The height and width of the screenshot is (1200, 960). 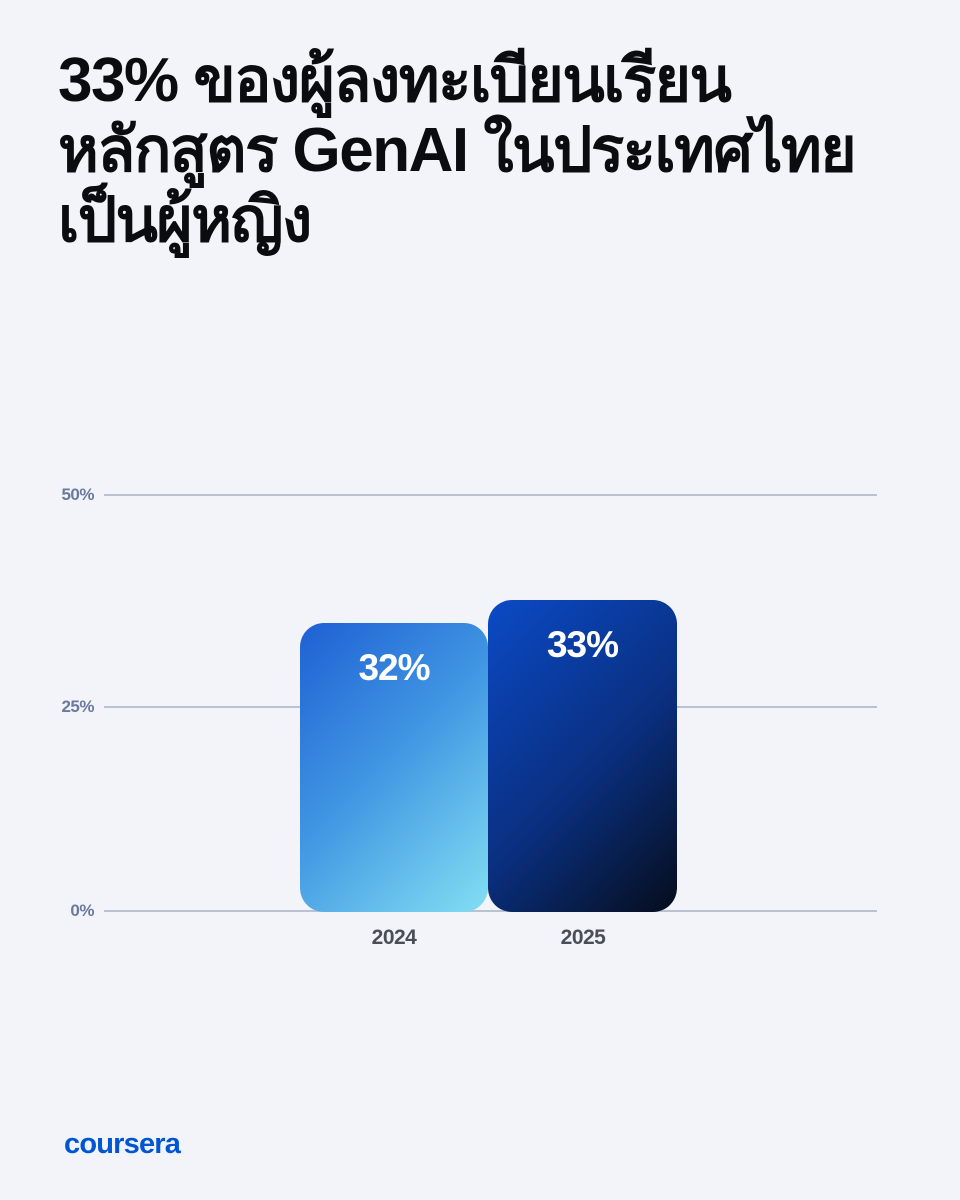 What do you see at coordinates (582, 756) in the screenshot?
I see `bar-2025: 33%` at bounding box center [582, 756].